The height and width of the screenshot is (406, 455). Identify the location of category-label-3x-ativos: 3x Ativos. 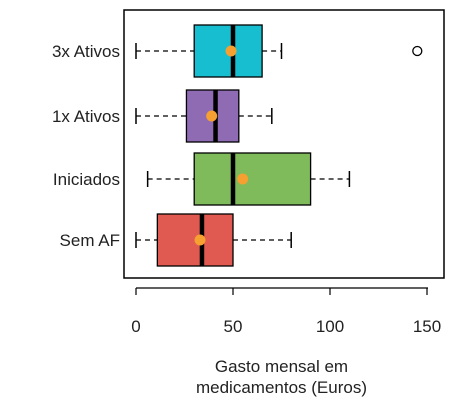
(86, 51).